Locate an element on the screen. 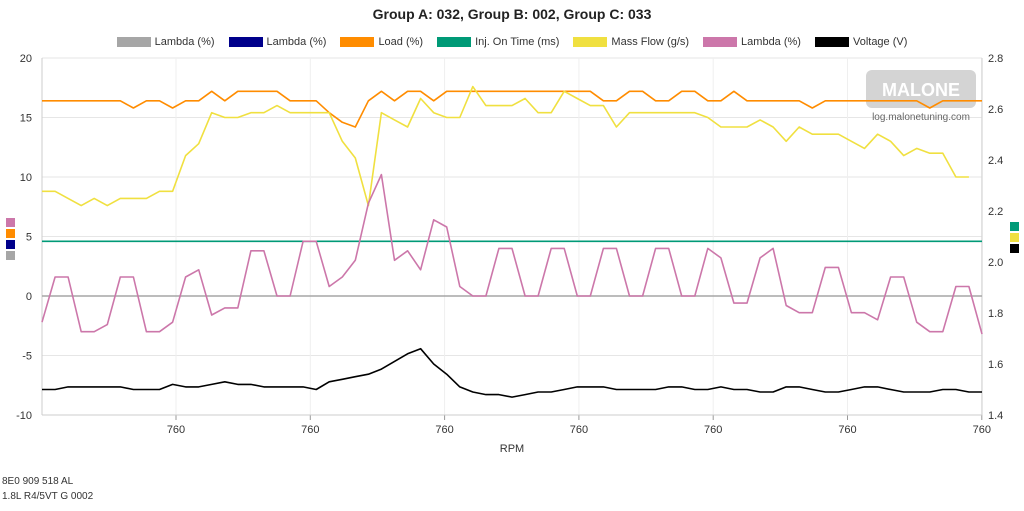  legend-label: Load (%) is located at coordinates (401, 42).